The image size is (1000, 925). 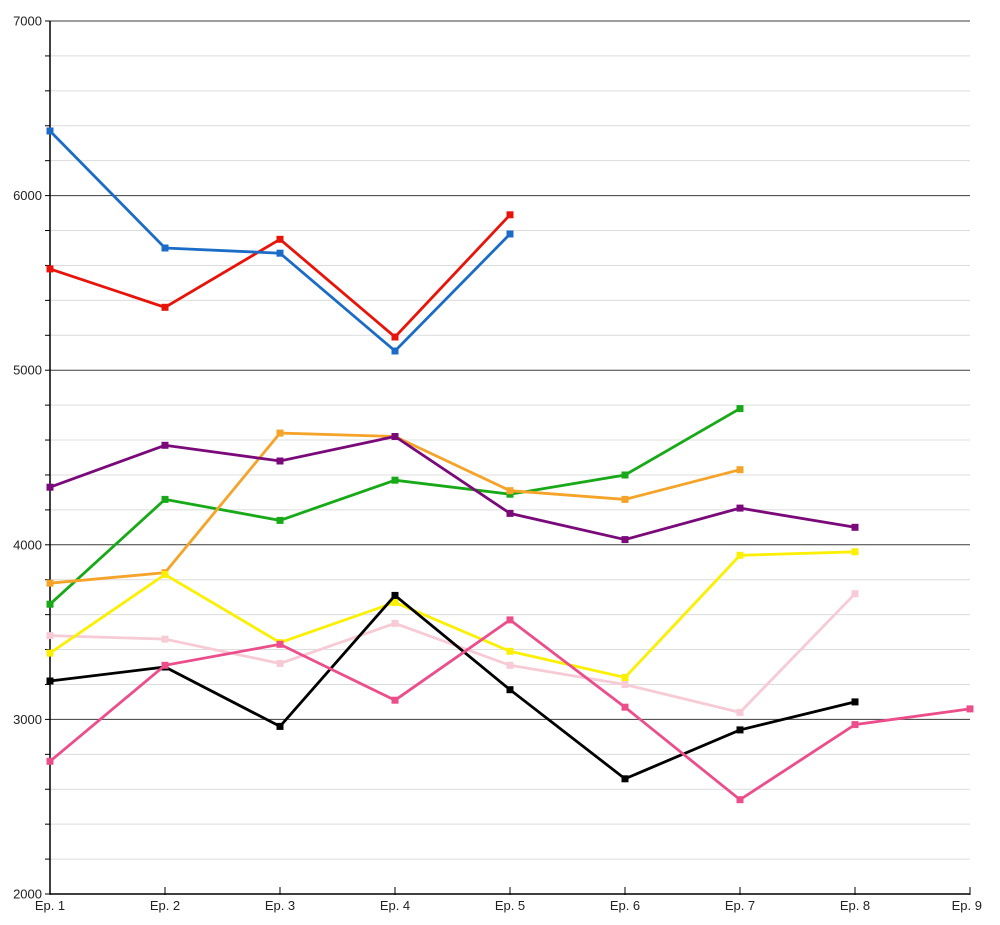 I want to click on x-axis-tick-label: Ep. 3, so click(x=280, y=905).